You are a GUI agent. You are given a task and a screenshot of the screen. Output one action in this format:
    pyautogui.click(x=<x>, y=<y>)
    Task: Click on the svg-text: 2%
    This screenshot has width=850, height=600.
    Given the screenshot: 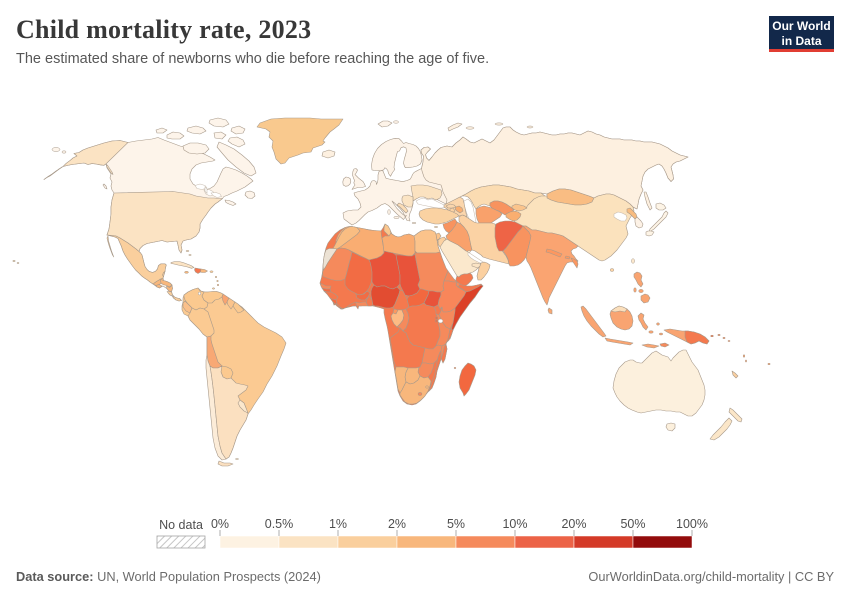 What is the action you would take?
    pyautogui.click(x=397, y=524)
    